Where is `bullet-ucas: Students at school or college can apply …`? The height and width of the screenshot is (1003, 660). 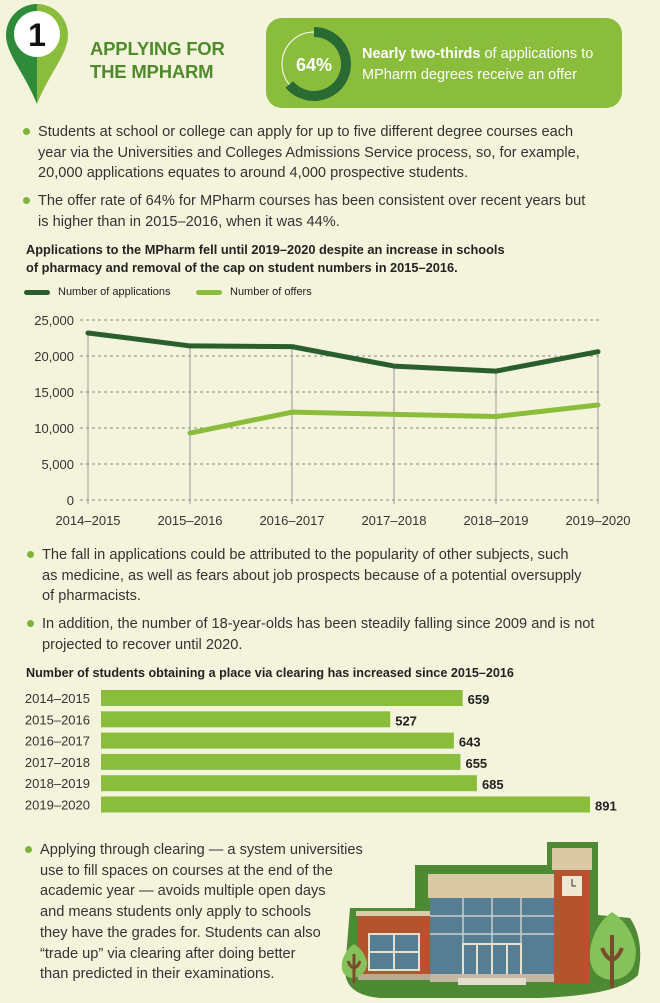
bullet-ucas: Students at school or college can apply … is located at coordinates (301, 153).